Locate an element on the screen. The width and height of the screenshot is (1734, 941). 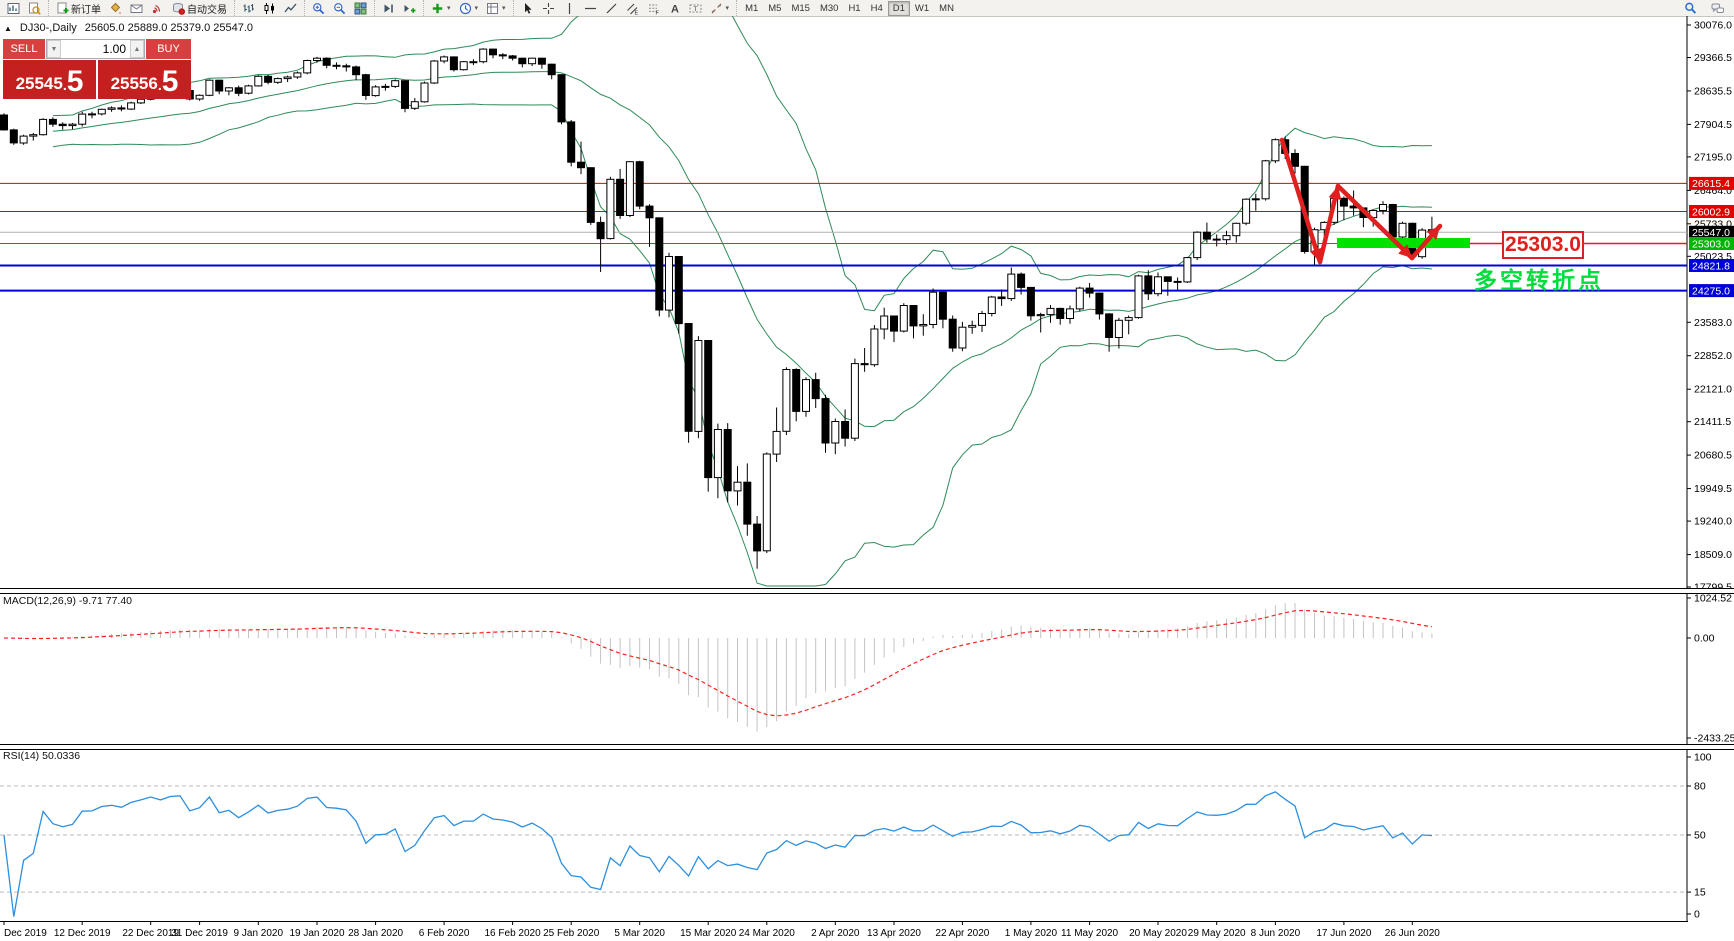
rsi-tick-label: 80 is located at coordinates (1700, 787).